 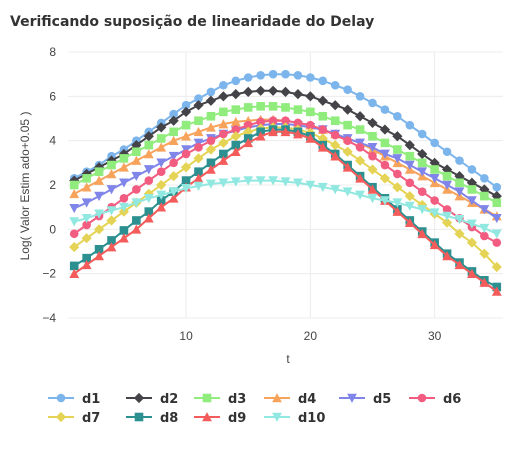 What do you see at coordinates (74, 399) in the screenshot?
I see `legend-item-d1: d1` at bounding box center [74, 399].